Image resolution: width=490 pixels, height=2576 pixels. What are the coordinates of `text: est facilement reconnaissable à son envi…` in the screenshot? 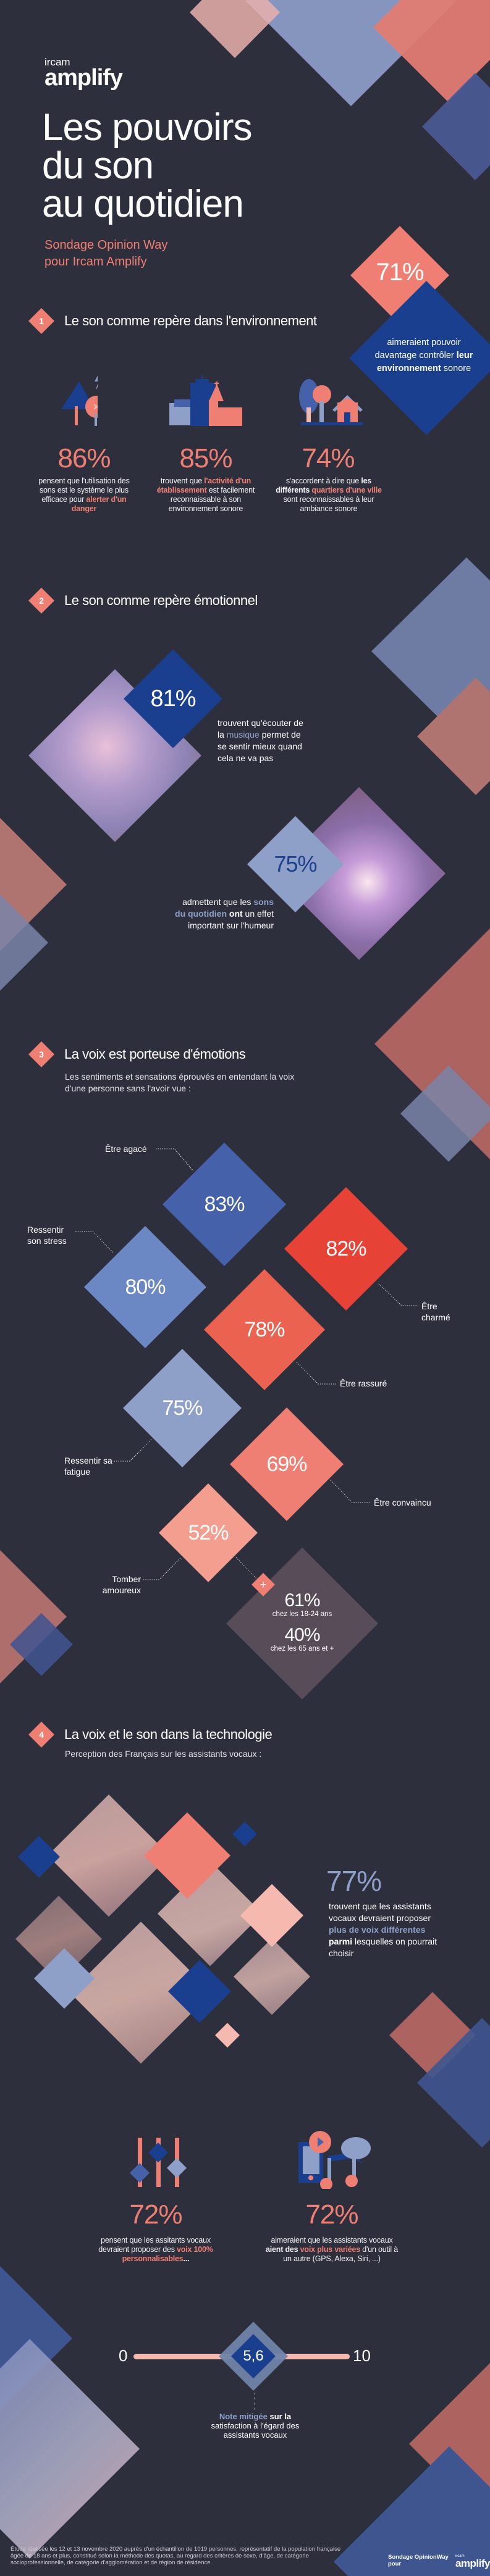 It's located at (211, 500).